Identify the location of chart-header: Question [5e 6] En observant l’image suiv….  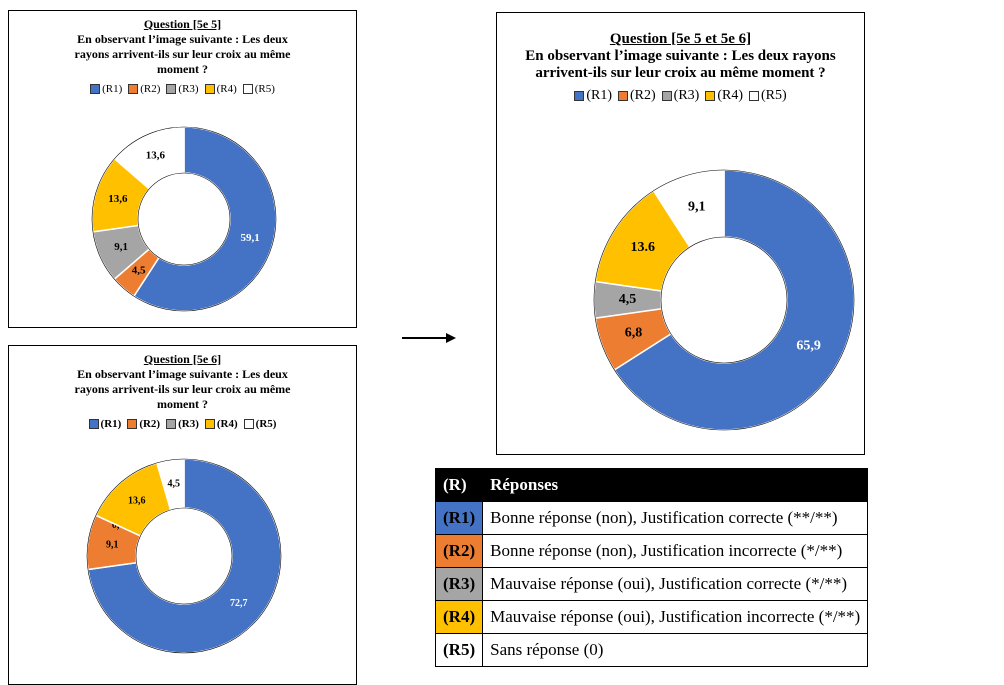
(182, 391).